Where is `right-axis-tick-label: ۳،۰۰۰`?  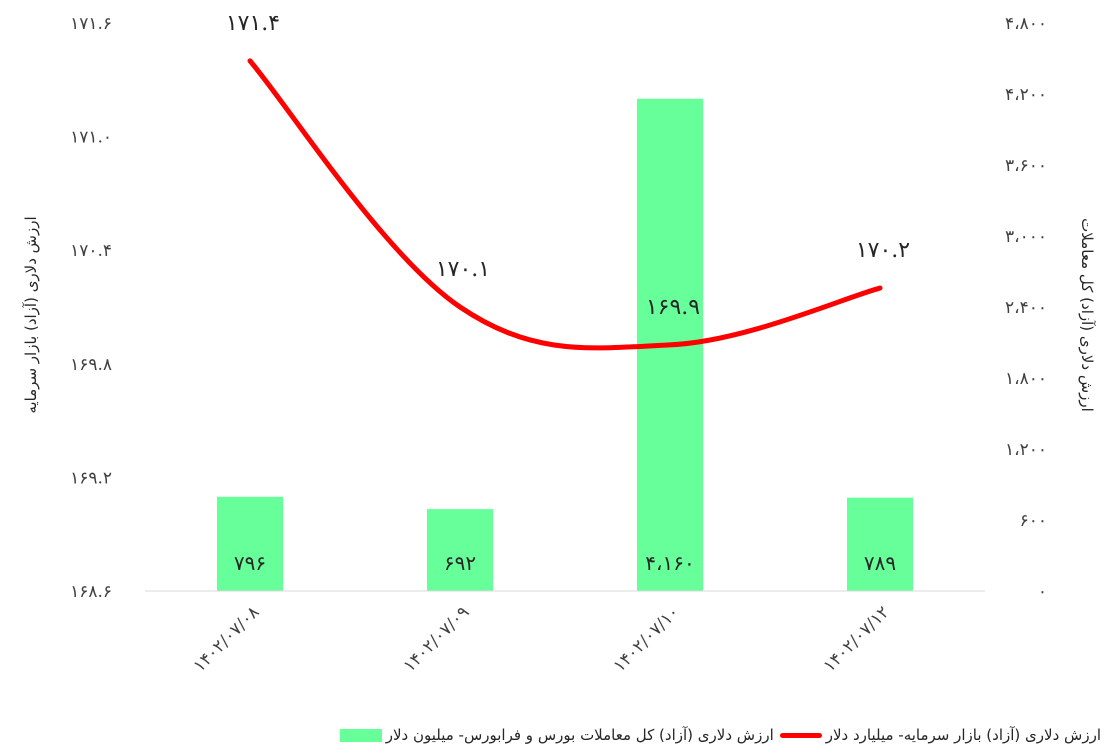 right-axis-tick-label: ۳،۰۰۰ is located at coordinates (1026, 237).